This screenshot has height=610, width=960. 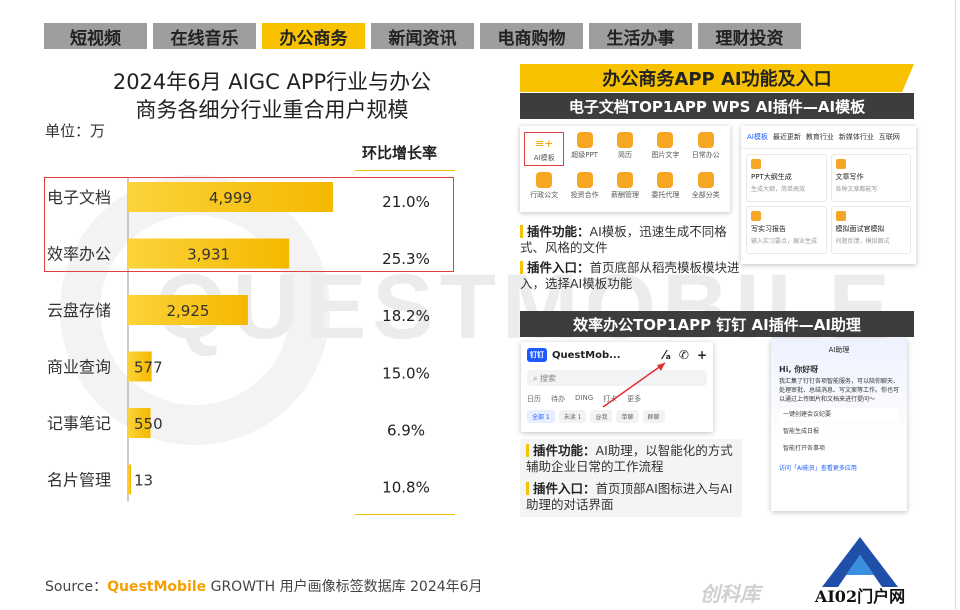 I want to click on wps-grid-item-3: 图片文字, so click(x=665, y=149).